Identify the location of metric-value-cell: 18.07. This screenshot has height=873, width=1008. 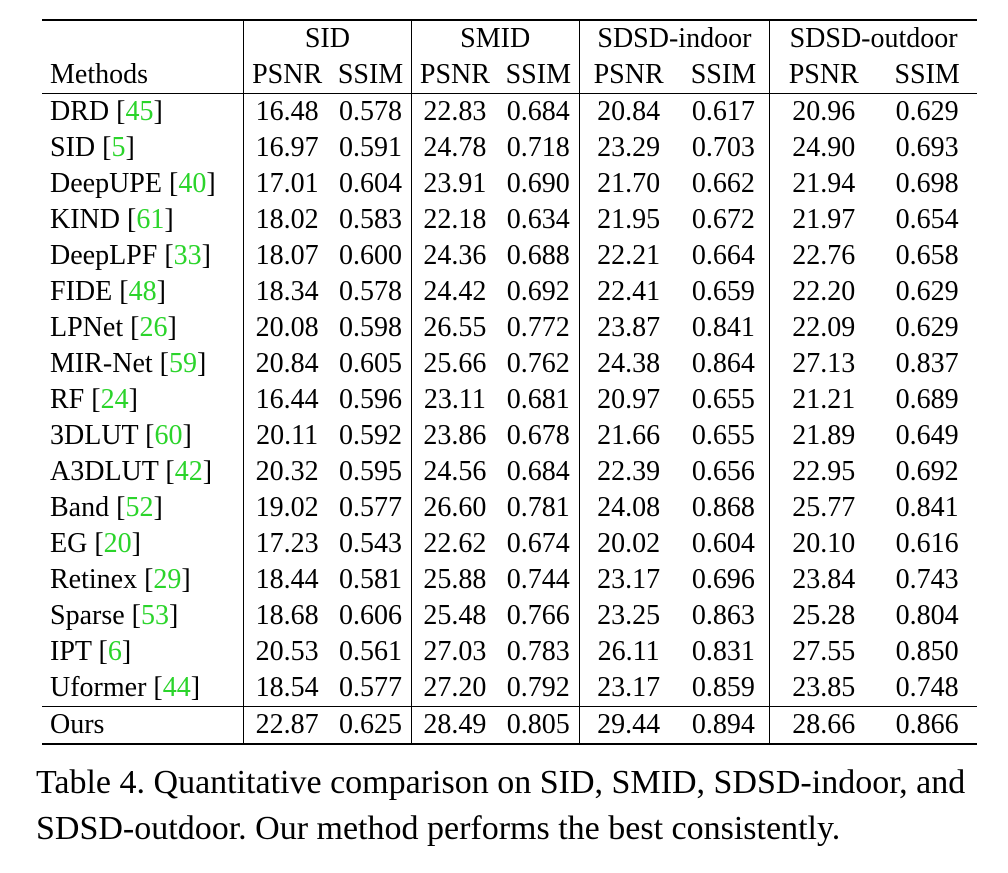
(287, 255).